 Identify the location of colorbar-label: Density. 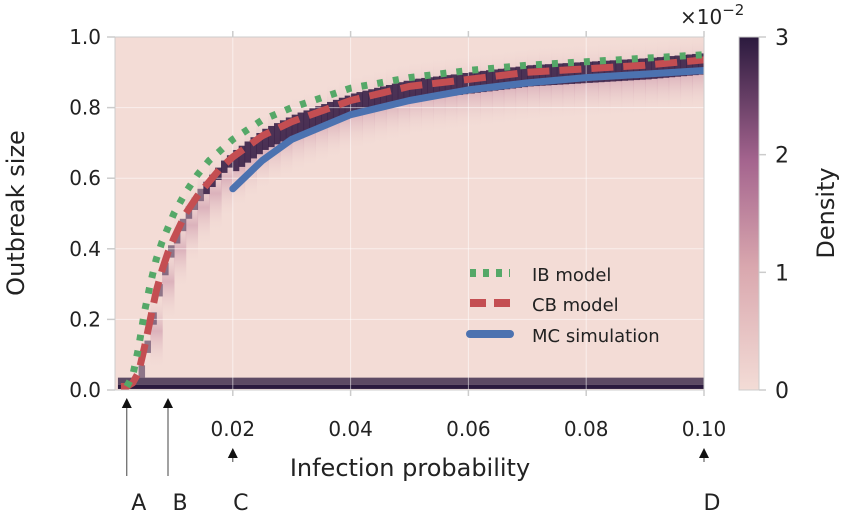
(826, 212).